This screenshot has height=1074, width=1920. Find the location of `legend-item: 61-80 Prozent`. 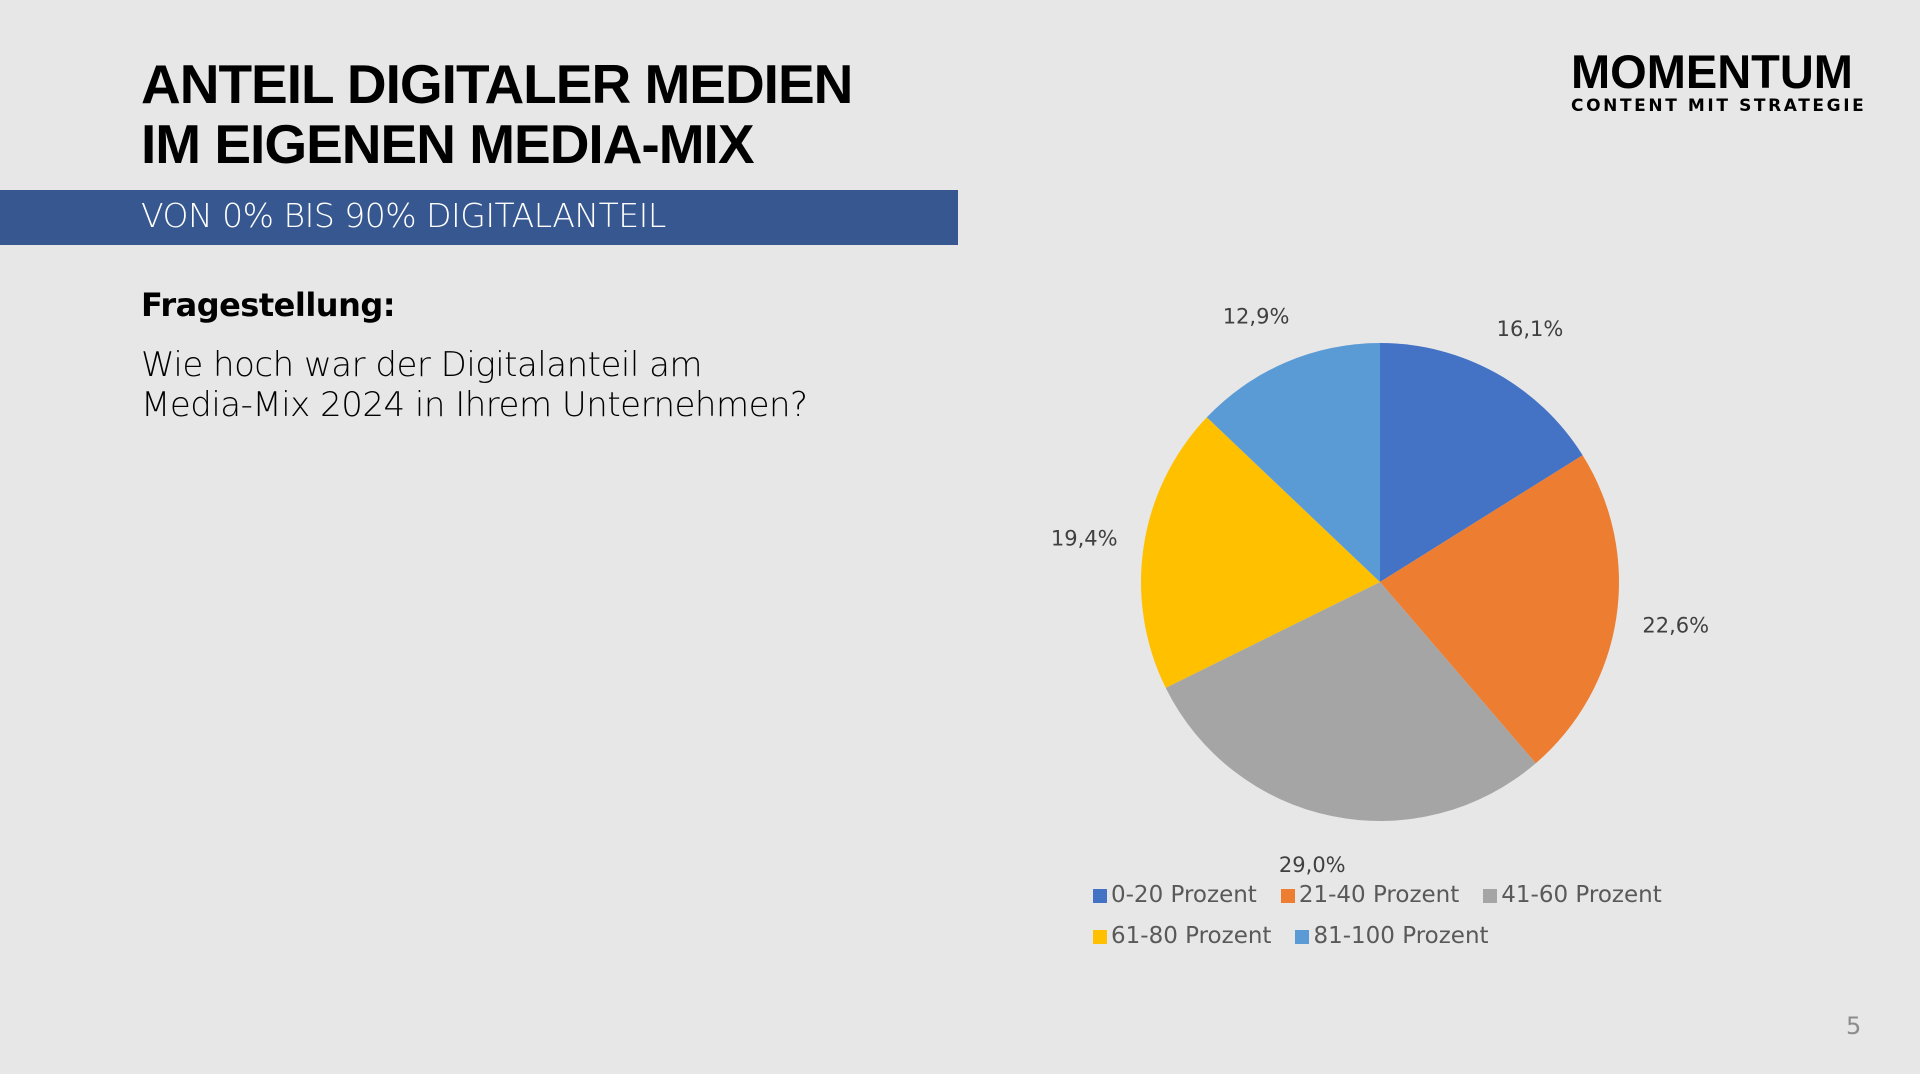

legend-item: 61-80 Prozent is located at coordinates (1182, 936).